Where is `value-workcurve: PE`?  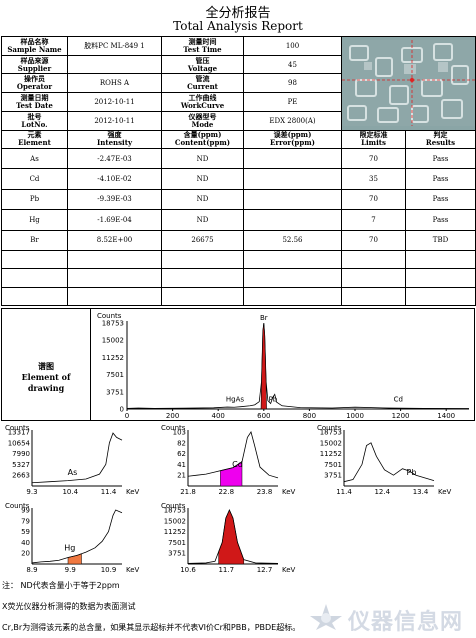
value-workcurve: PE is located at coordinates (292, 102).